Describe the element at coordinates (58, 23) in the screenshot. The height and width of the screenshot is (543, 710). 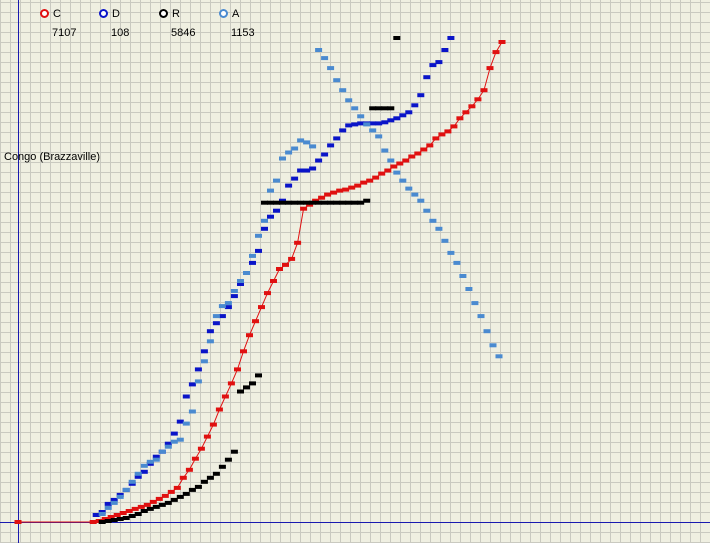
I see `legend-item-c: C 7107` at that location.